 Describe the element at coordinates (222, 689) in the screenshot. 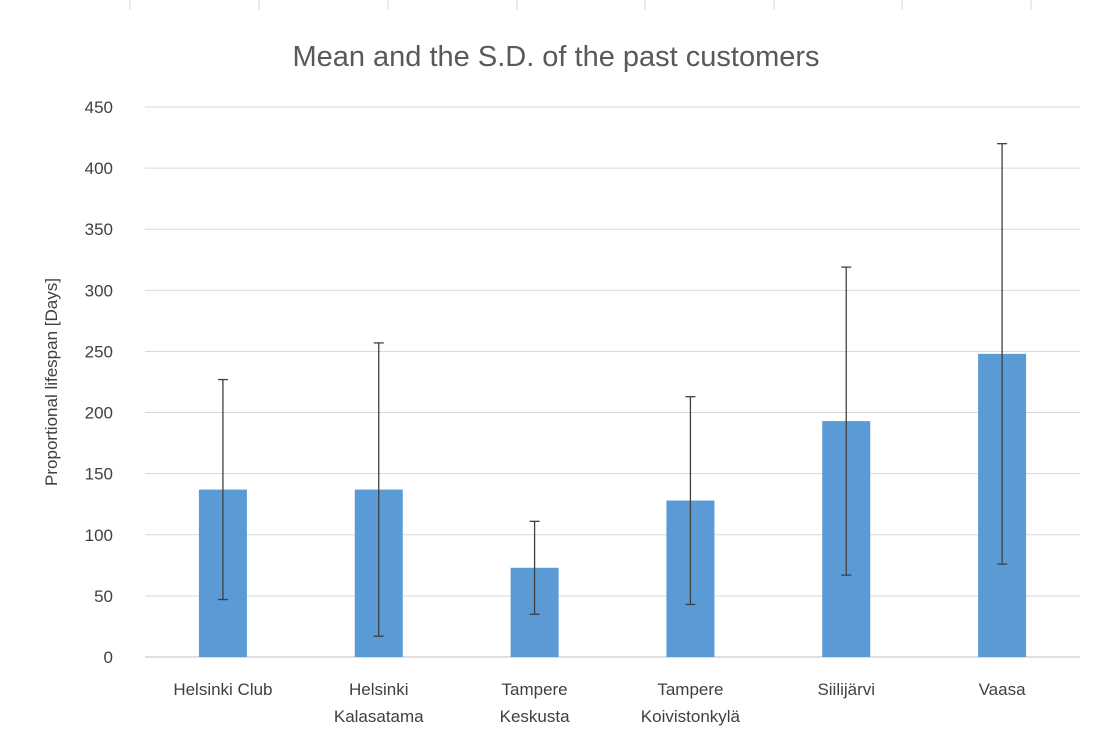

I see `x-category-label: Helsinki Club` at that location.